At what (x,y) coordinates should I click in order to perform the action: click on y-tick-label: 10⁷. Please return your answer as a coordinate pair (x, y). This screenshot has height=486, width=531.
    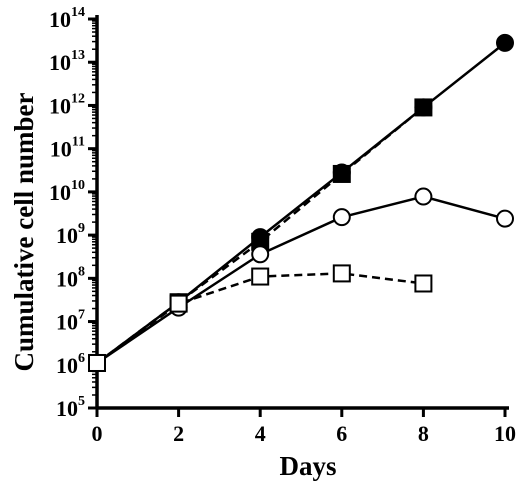
    Looking at the image, I should click on (70, 321).